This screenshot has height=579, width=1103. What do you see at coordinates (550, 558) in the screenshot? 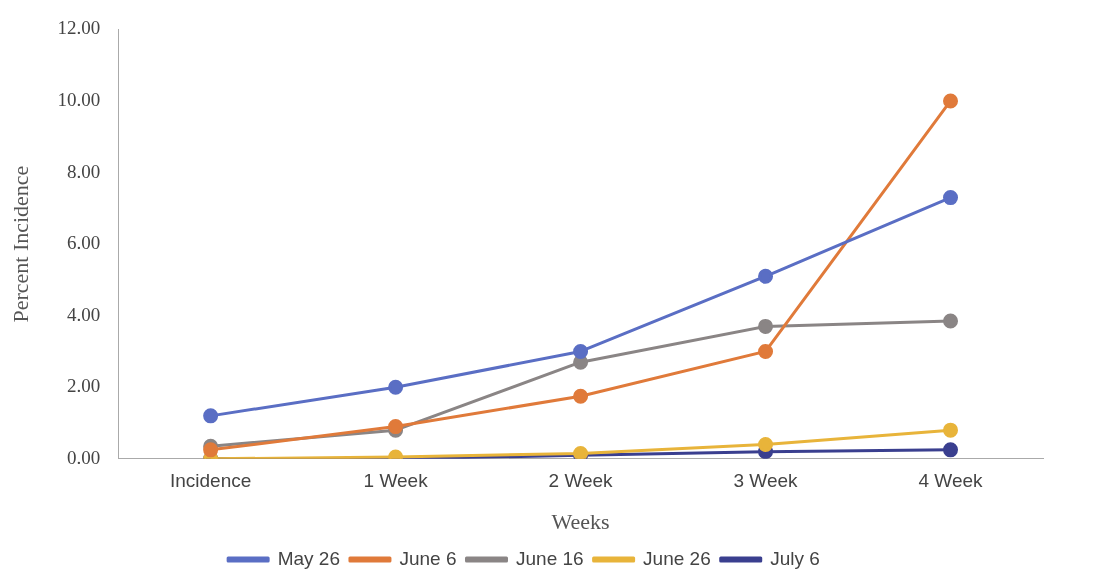
I see `legend-label: June 16` at bounding box center [550, 558].